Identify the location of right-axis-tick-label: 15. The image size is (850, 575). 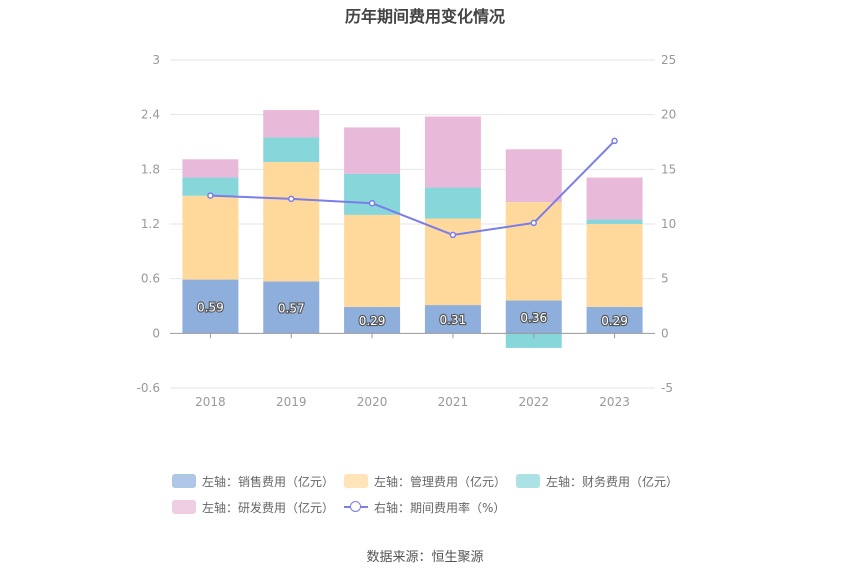
(668, 169).